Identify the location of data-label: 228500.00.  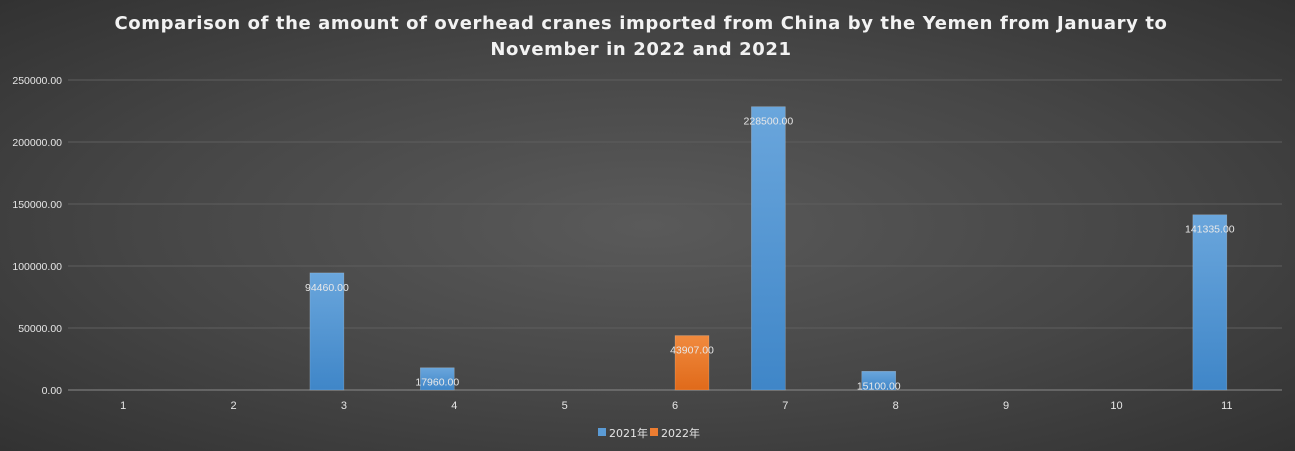
(769, 122).